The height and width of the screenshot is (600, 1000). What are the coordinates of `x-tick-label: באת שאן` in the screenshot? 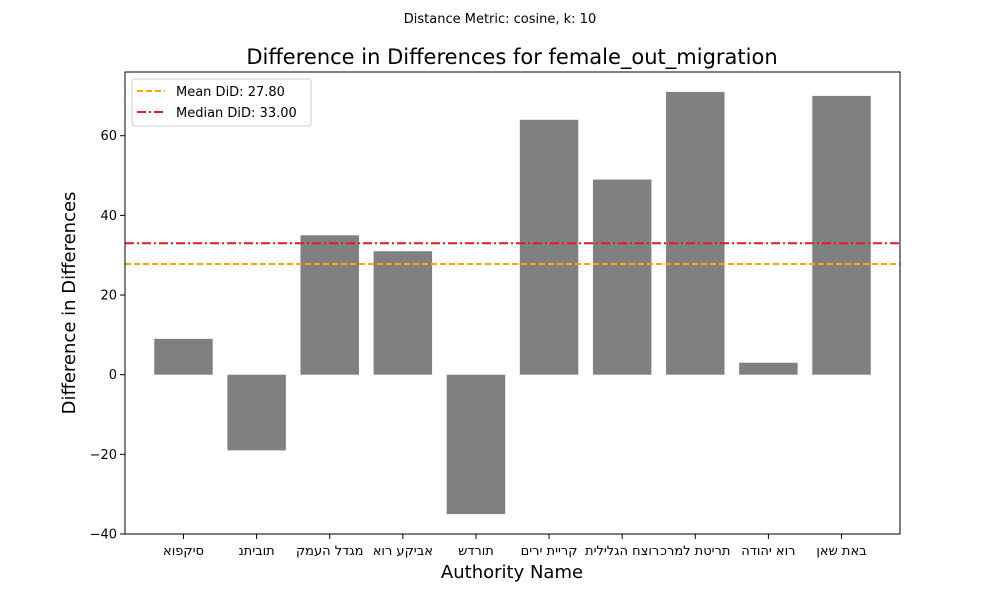 It's located at (841, 551).